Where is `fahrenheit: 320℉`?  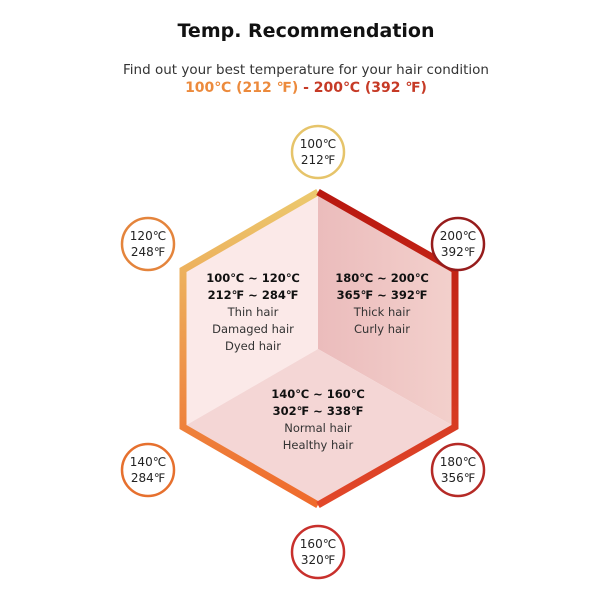 fahrenheit: 320℉ is located at coordinates (318, 560).